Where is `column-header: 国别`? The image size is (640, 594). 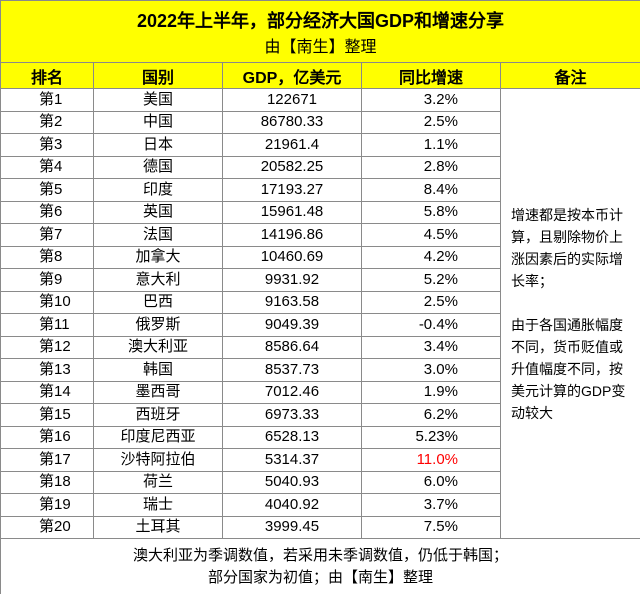
column-header: 国别 is located at coordinates (158, 75).